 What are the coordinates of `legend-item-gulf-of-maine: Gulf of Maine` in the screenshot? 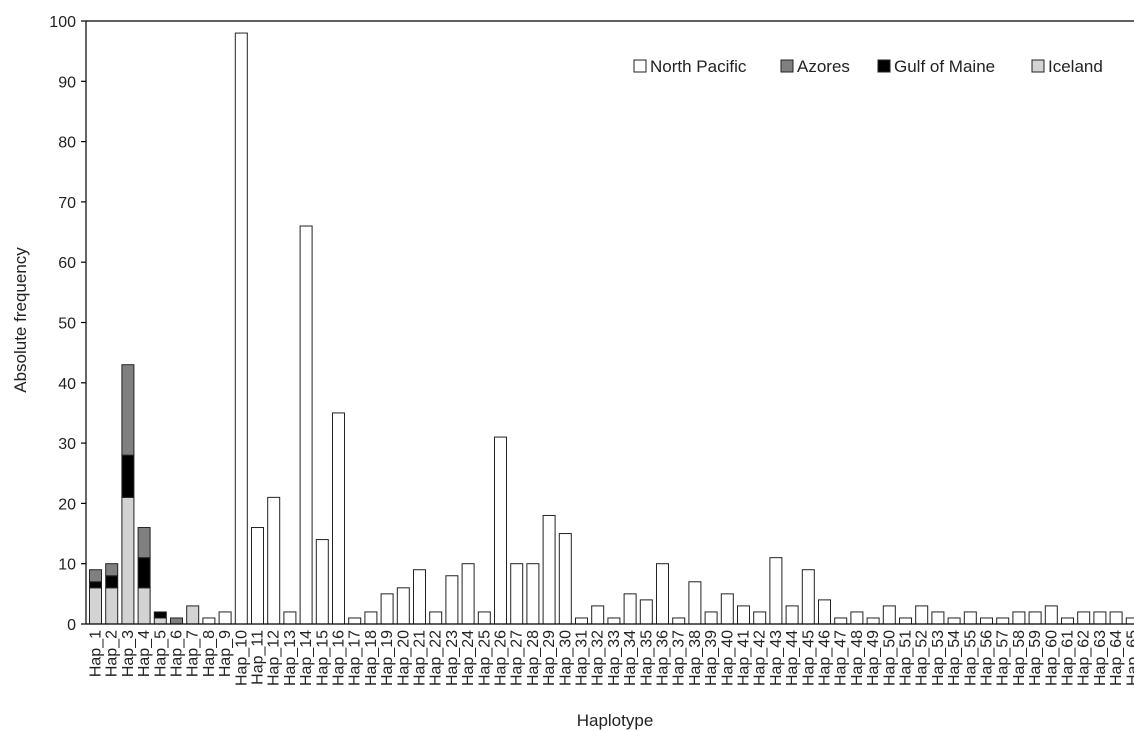 It's located at (936, 66).